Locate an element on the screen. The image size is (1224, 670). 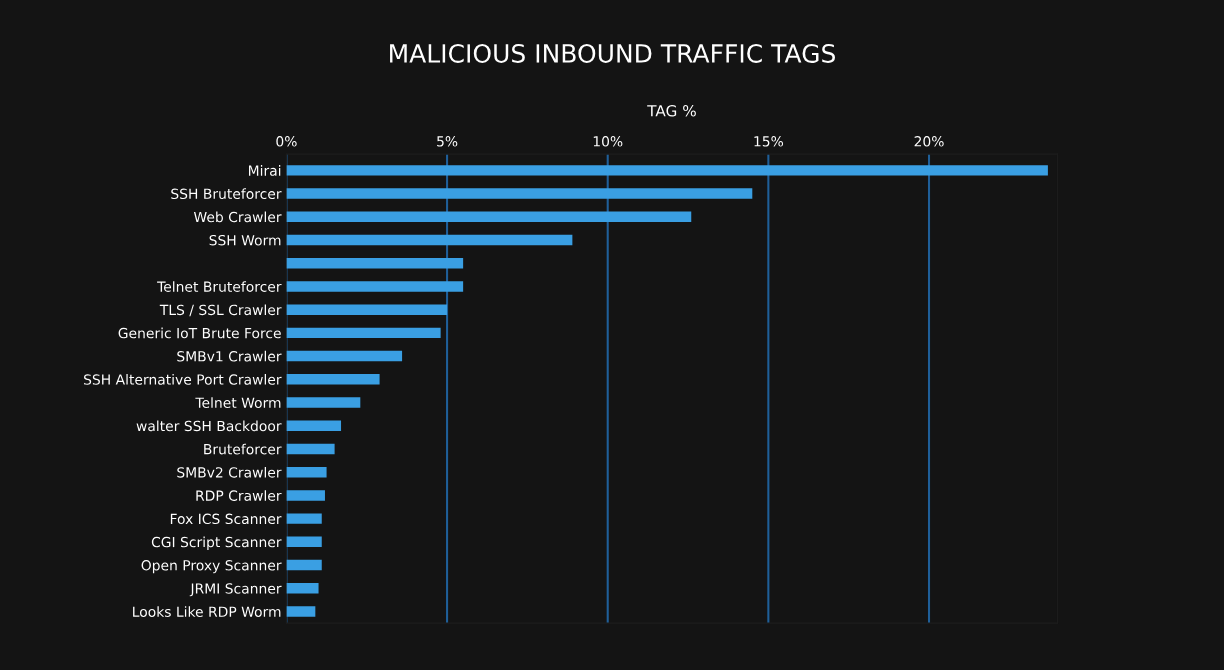
x-tick-label: 5% is located at coordinates (447, 141).